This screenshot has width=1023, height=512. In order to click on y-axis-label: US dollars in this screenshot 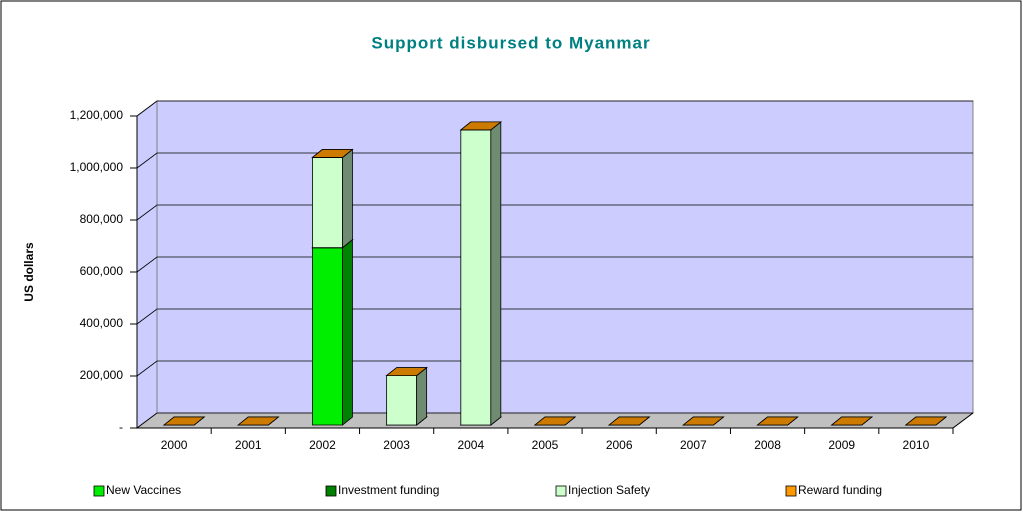, I will do `click(29, 272)`.